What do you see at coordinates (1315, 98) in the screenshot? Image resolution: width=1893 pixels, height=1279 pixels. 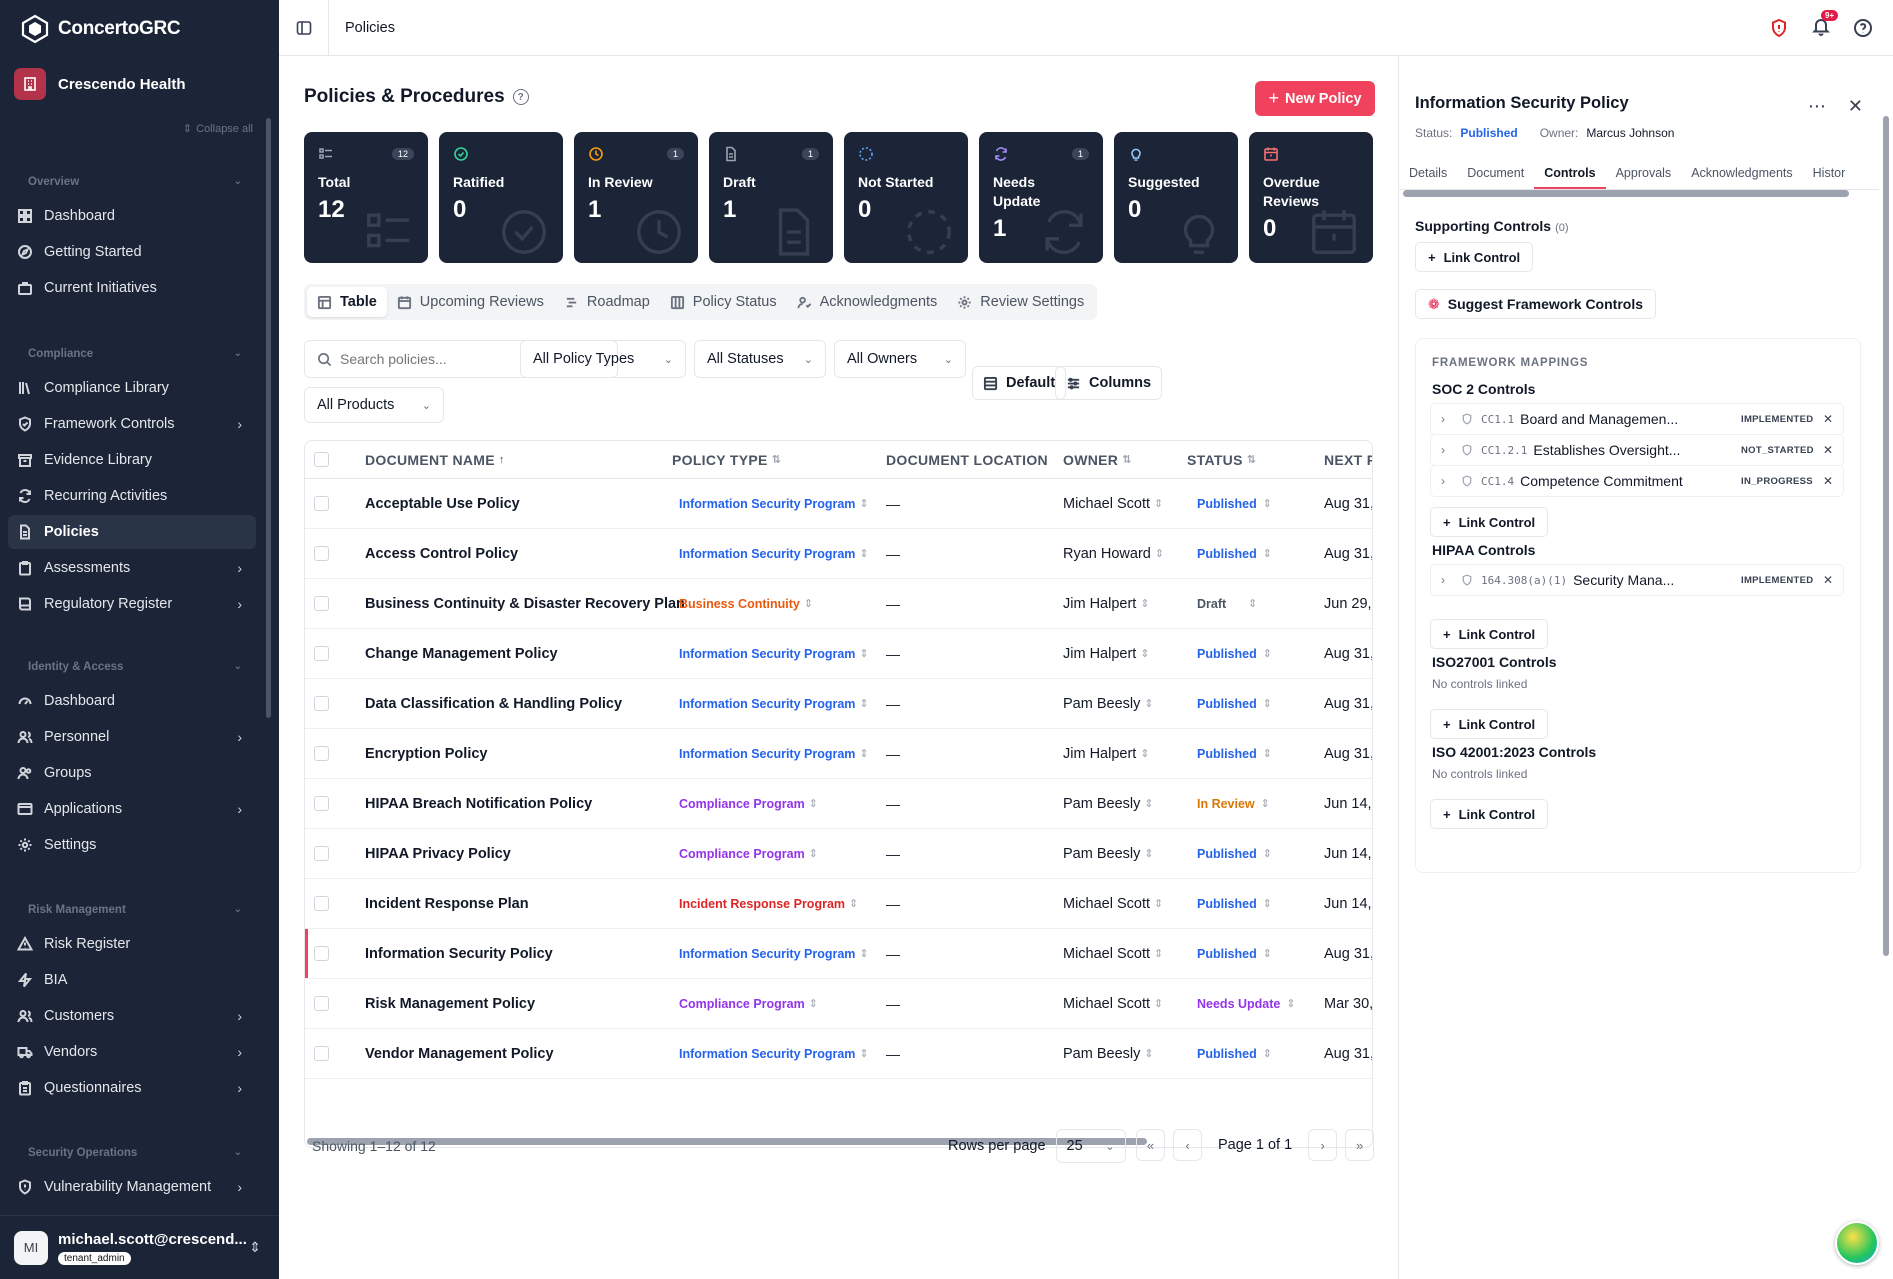 I see `new-policy-button: + New Policy` at bounding box center [1315, 98].